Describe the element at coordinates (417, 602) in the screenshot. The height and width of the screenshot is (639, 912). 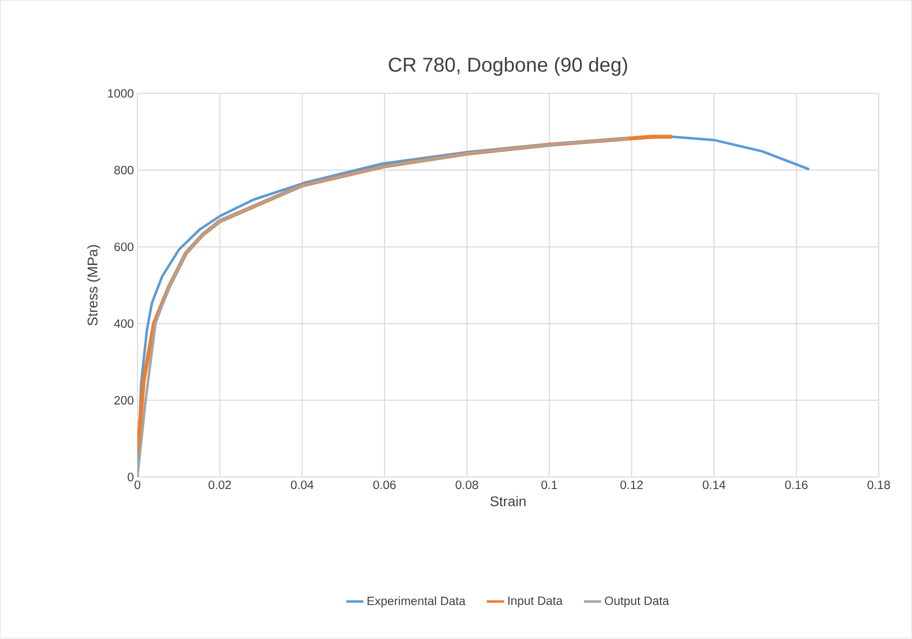
I see `legend-label: Experimental Data` at that location.